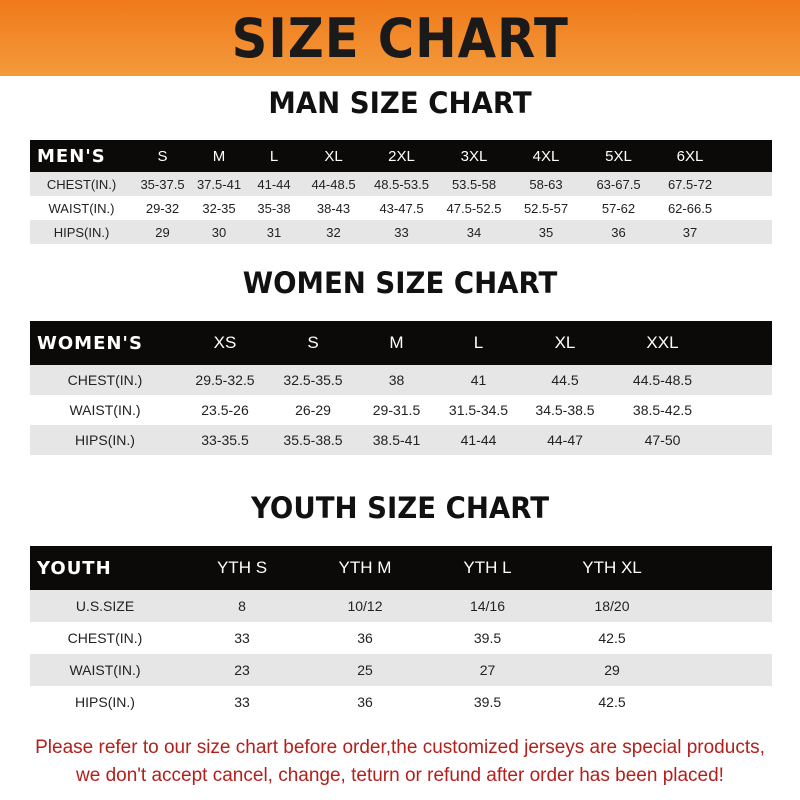 Image resolution: width=800 pixels, height=800 pixels. I want to click on table-cell: 44-47, so click(565, 440).